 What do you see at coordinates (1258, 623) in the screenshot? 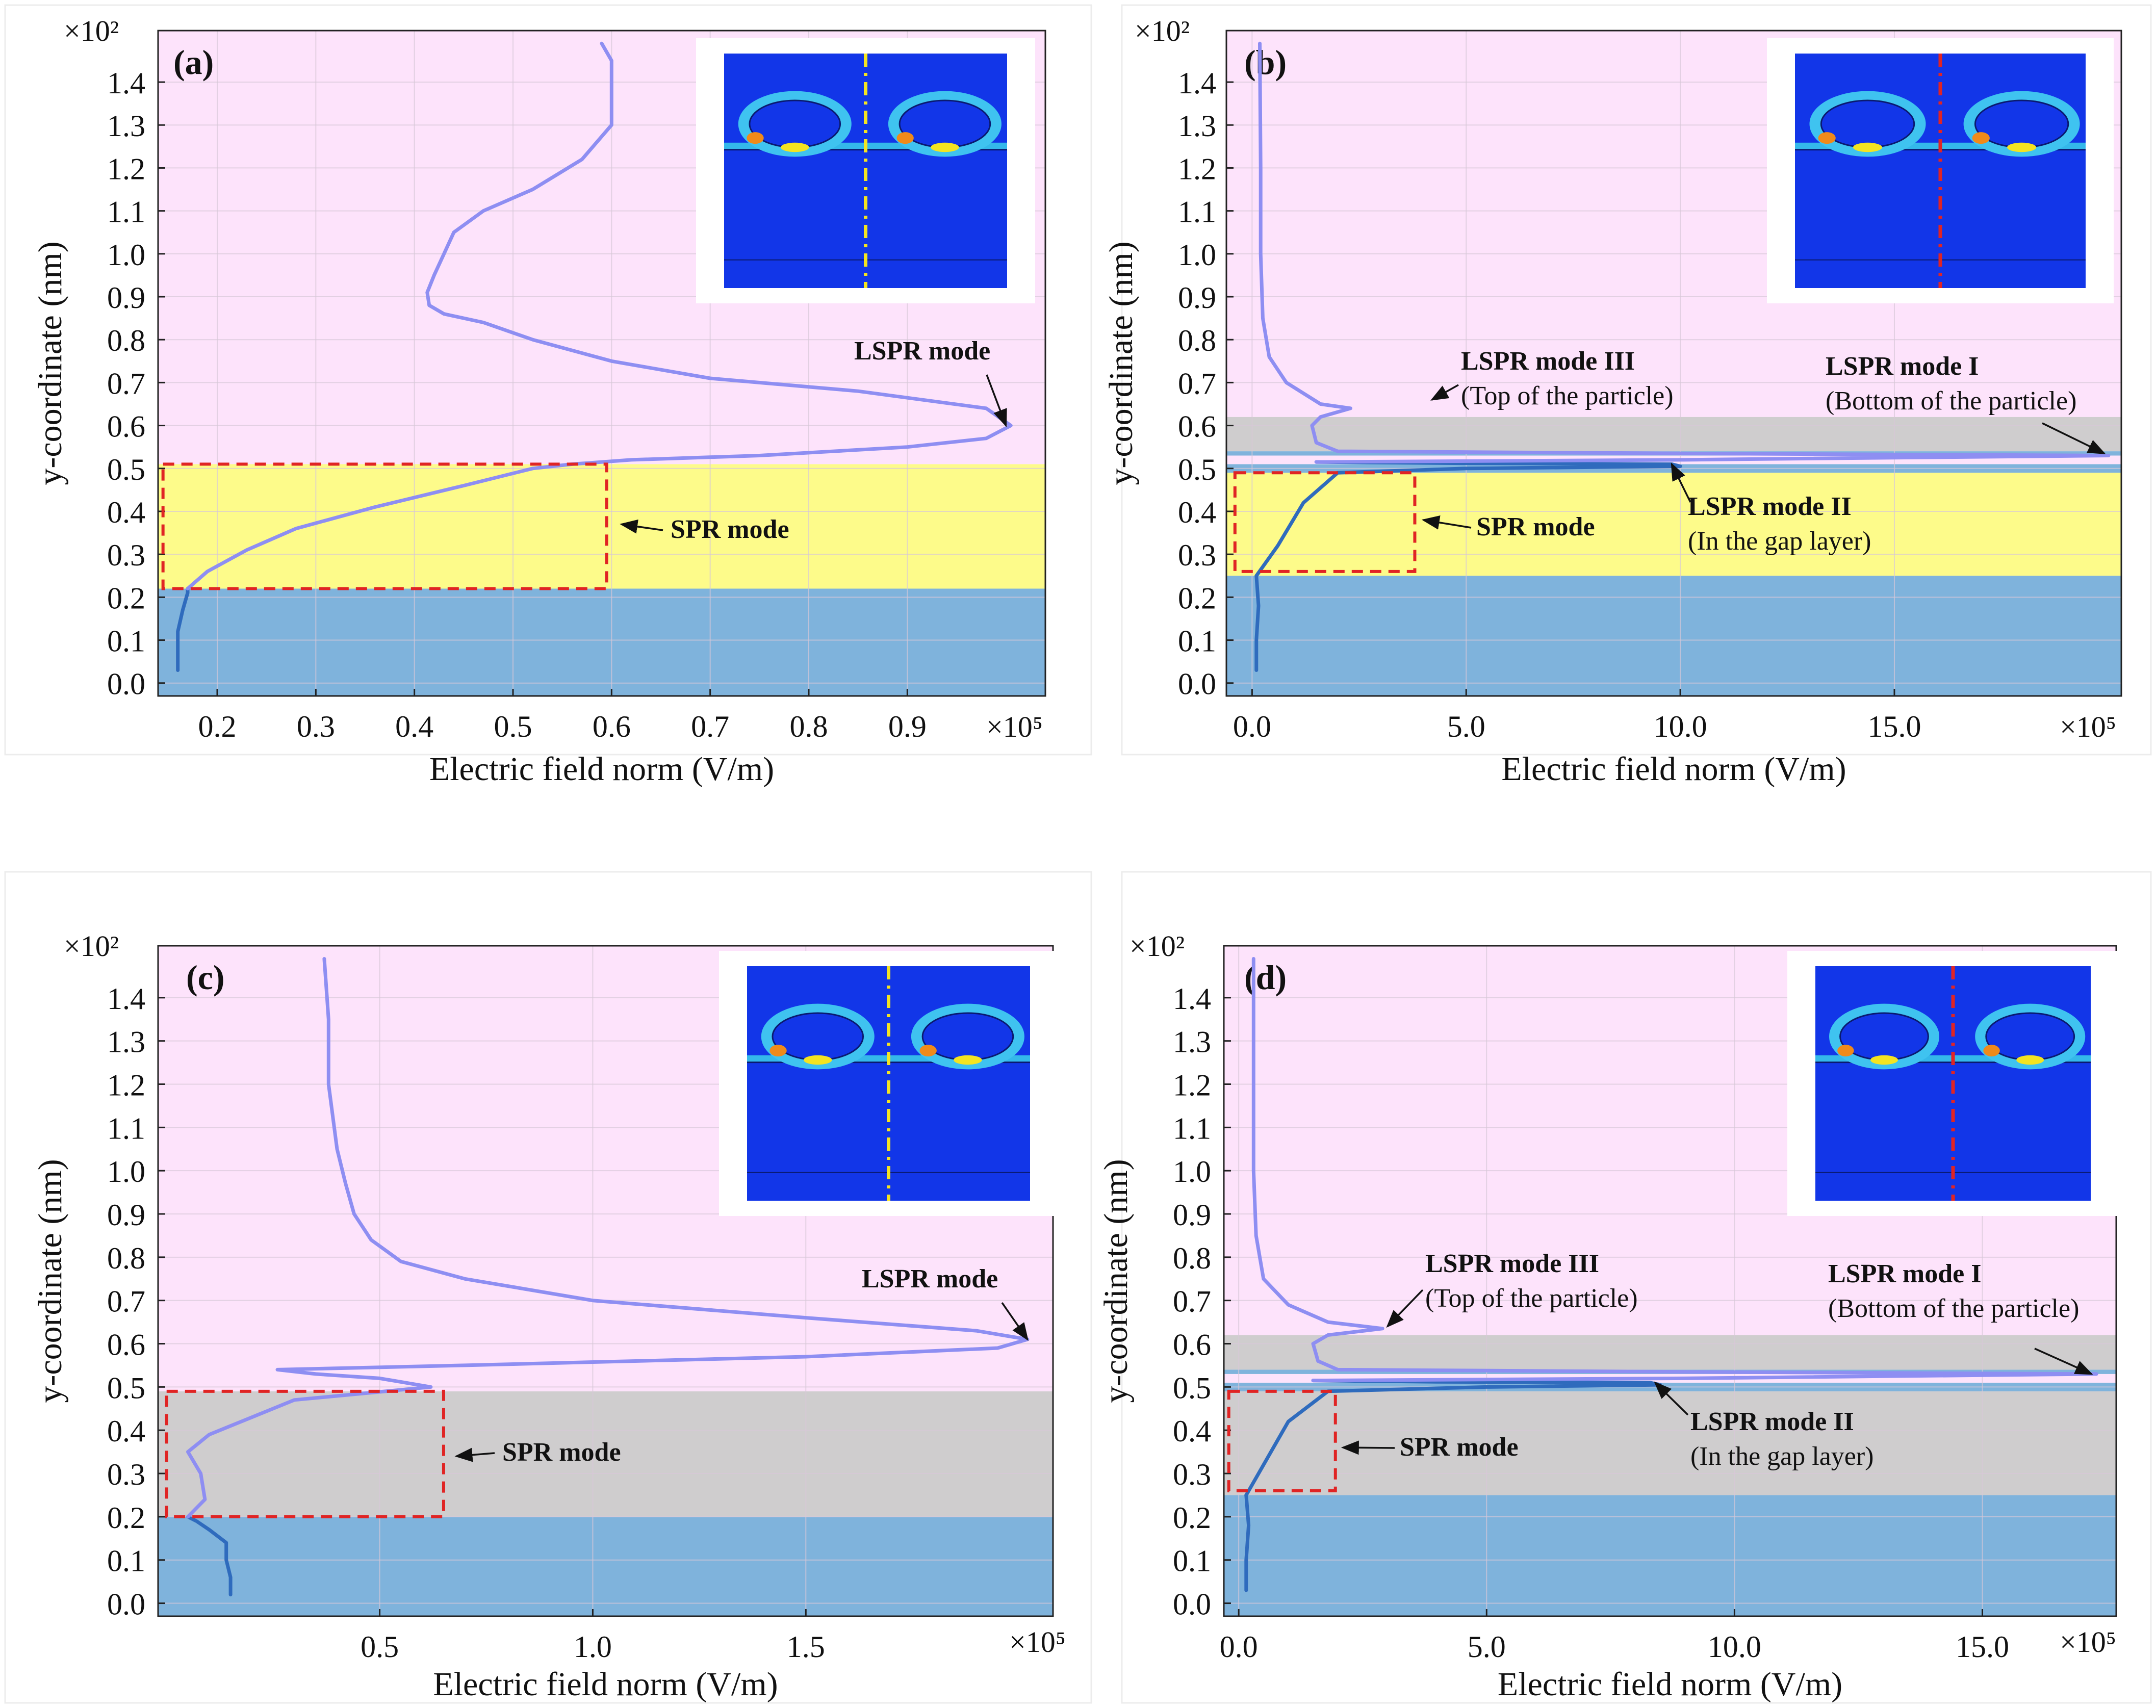
I see `series-line-substrate` at bounding box center [1258, 623].